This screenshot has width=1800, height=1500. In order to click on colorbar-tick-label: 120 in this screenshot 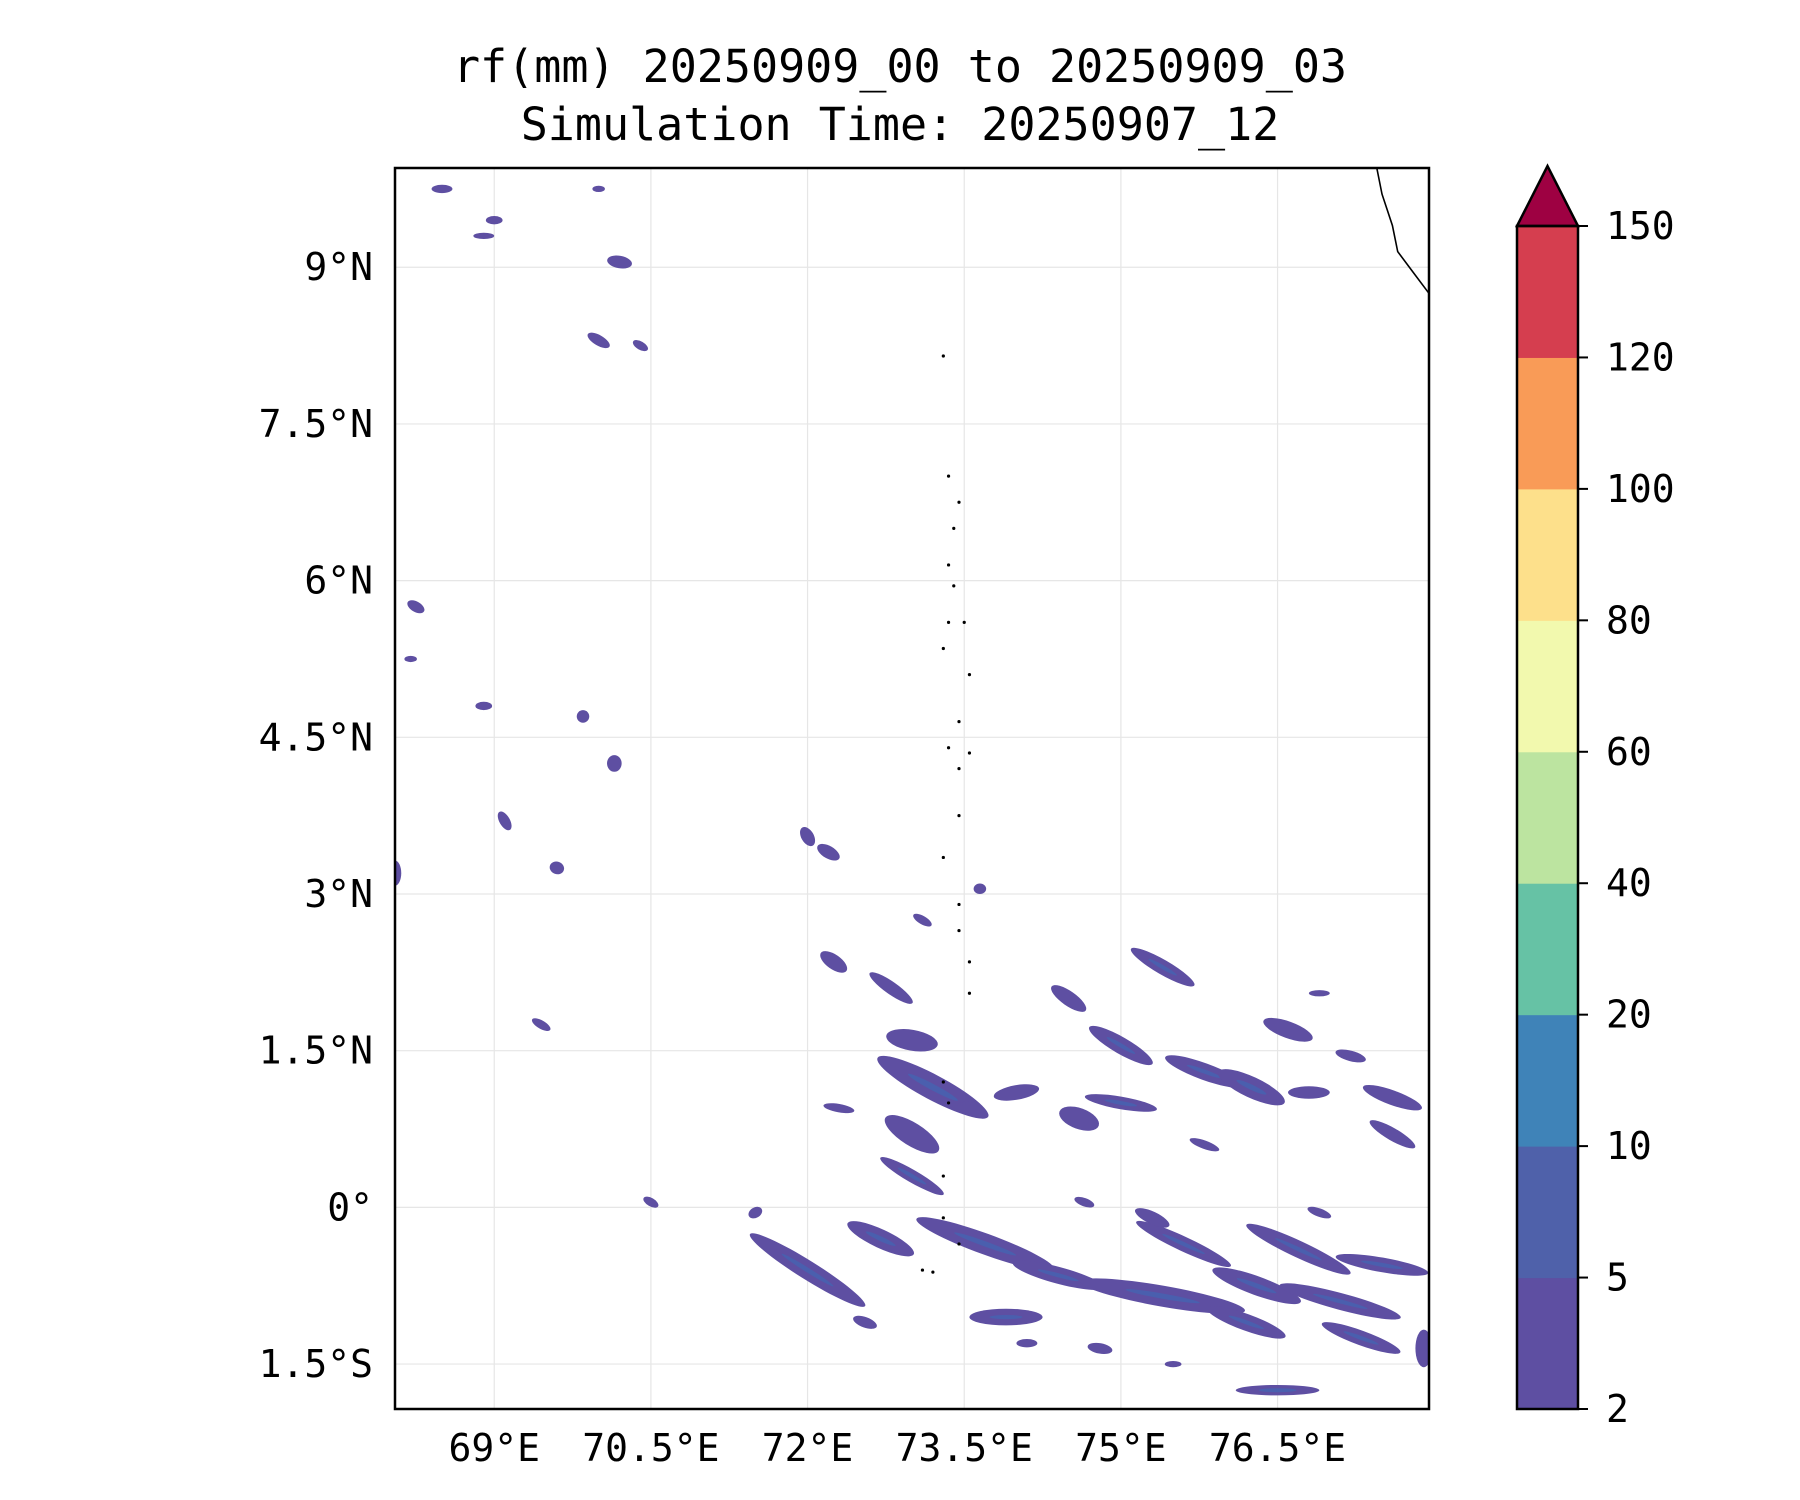, I will do `click(1640, 357)`.